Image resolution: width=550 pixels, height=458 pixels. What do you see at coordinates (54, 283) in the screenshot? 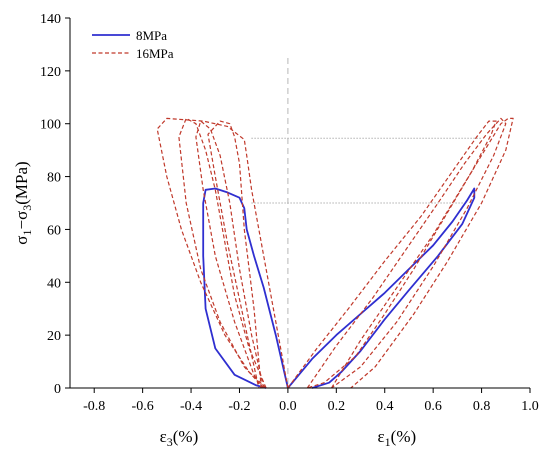
I see `y-tick-label: 40` at bounding box center [54, 283].